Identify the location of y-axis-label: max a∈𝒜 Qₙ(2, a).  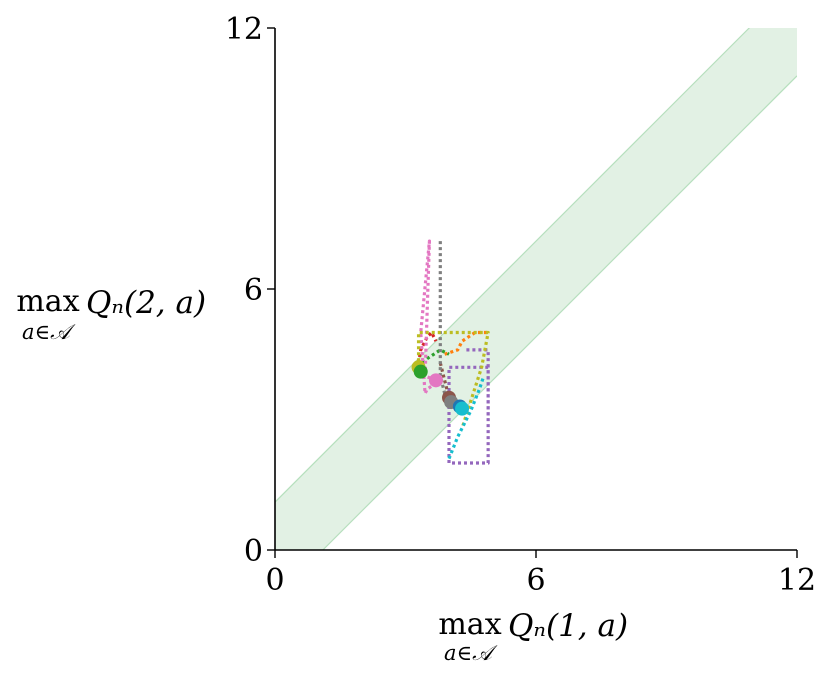
(111, 314).